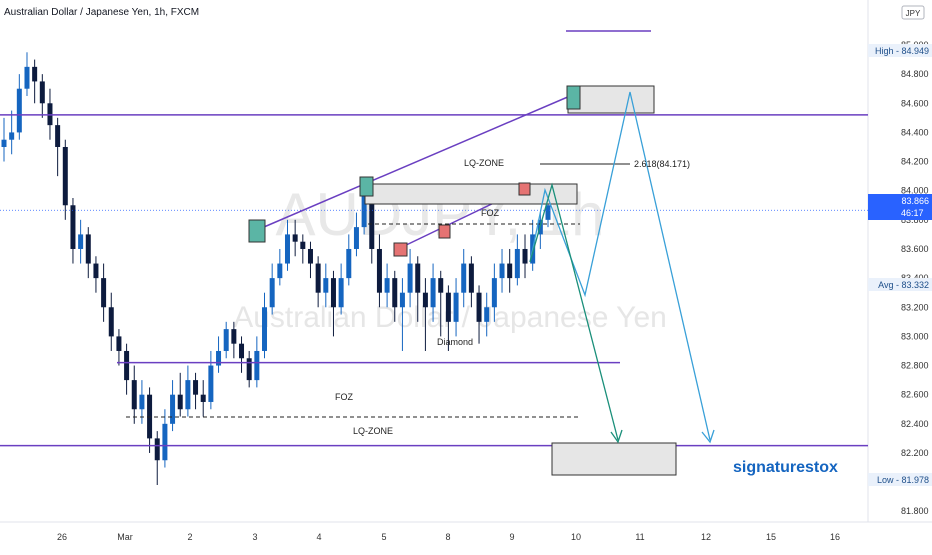 The height and width of the screenshot is (555, 932). What do you see at coordinates (915, 103) in the screenshot?
I see `y-tick-label: 84.600` at bounding box center [915, 103].